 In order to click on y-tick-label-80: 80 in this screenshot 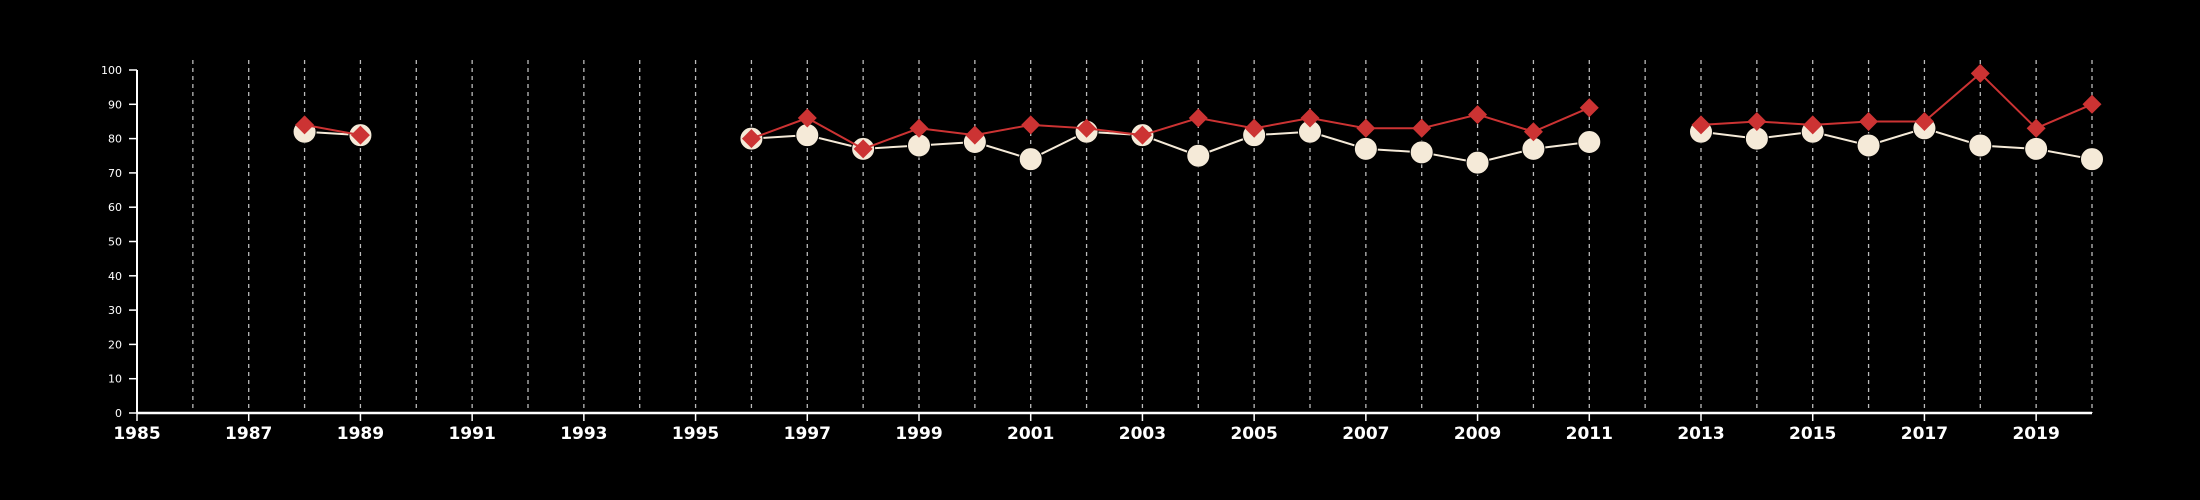, I will do `click(115, 139)`.